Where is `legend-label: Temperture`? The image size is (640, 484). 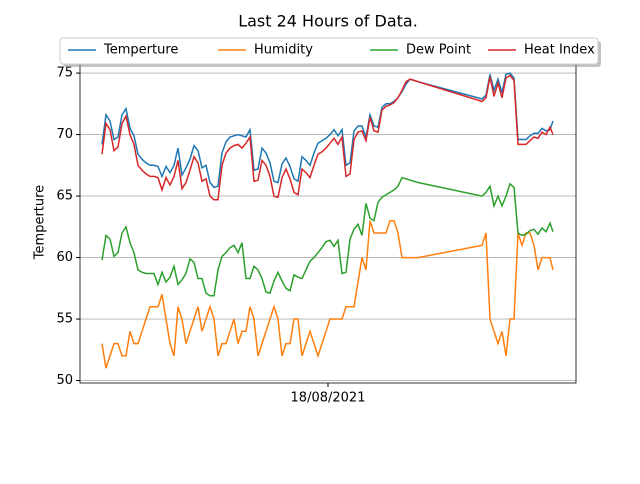
legend-label: Temperture is located at coordinates (140, 50).